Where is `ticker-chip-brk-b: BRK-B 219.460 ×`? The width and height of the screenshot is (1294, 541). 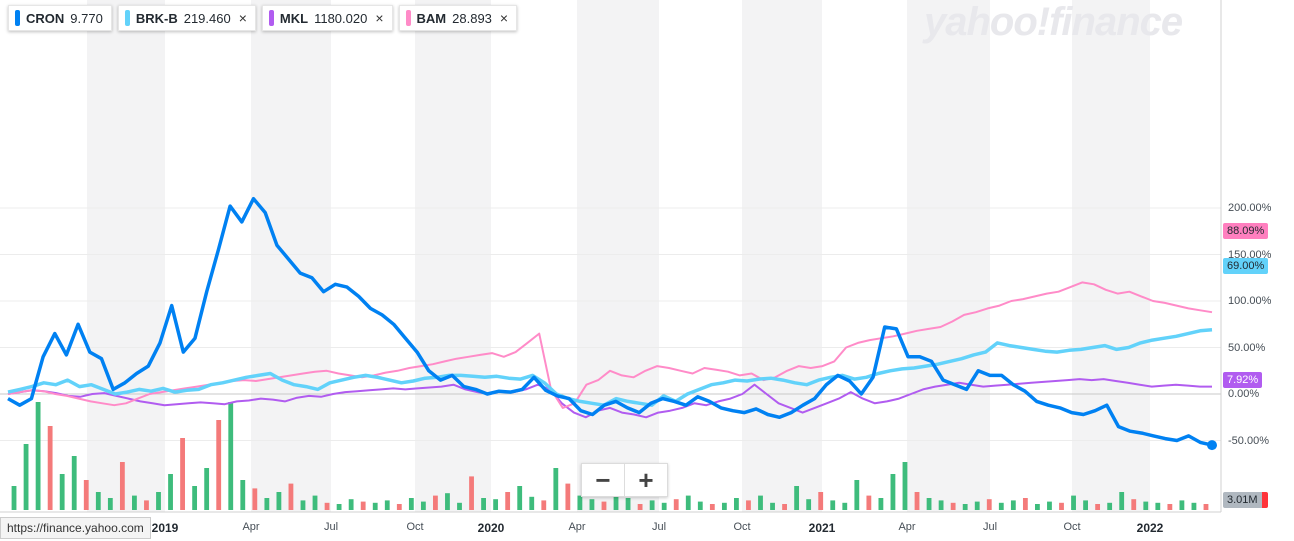 ticker-chip-brk-b: BRK-B 219.460 × is located at coordinates (186, 18).